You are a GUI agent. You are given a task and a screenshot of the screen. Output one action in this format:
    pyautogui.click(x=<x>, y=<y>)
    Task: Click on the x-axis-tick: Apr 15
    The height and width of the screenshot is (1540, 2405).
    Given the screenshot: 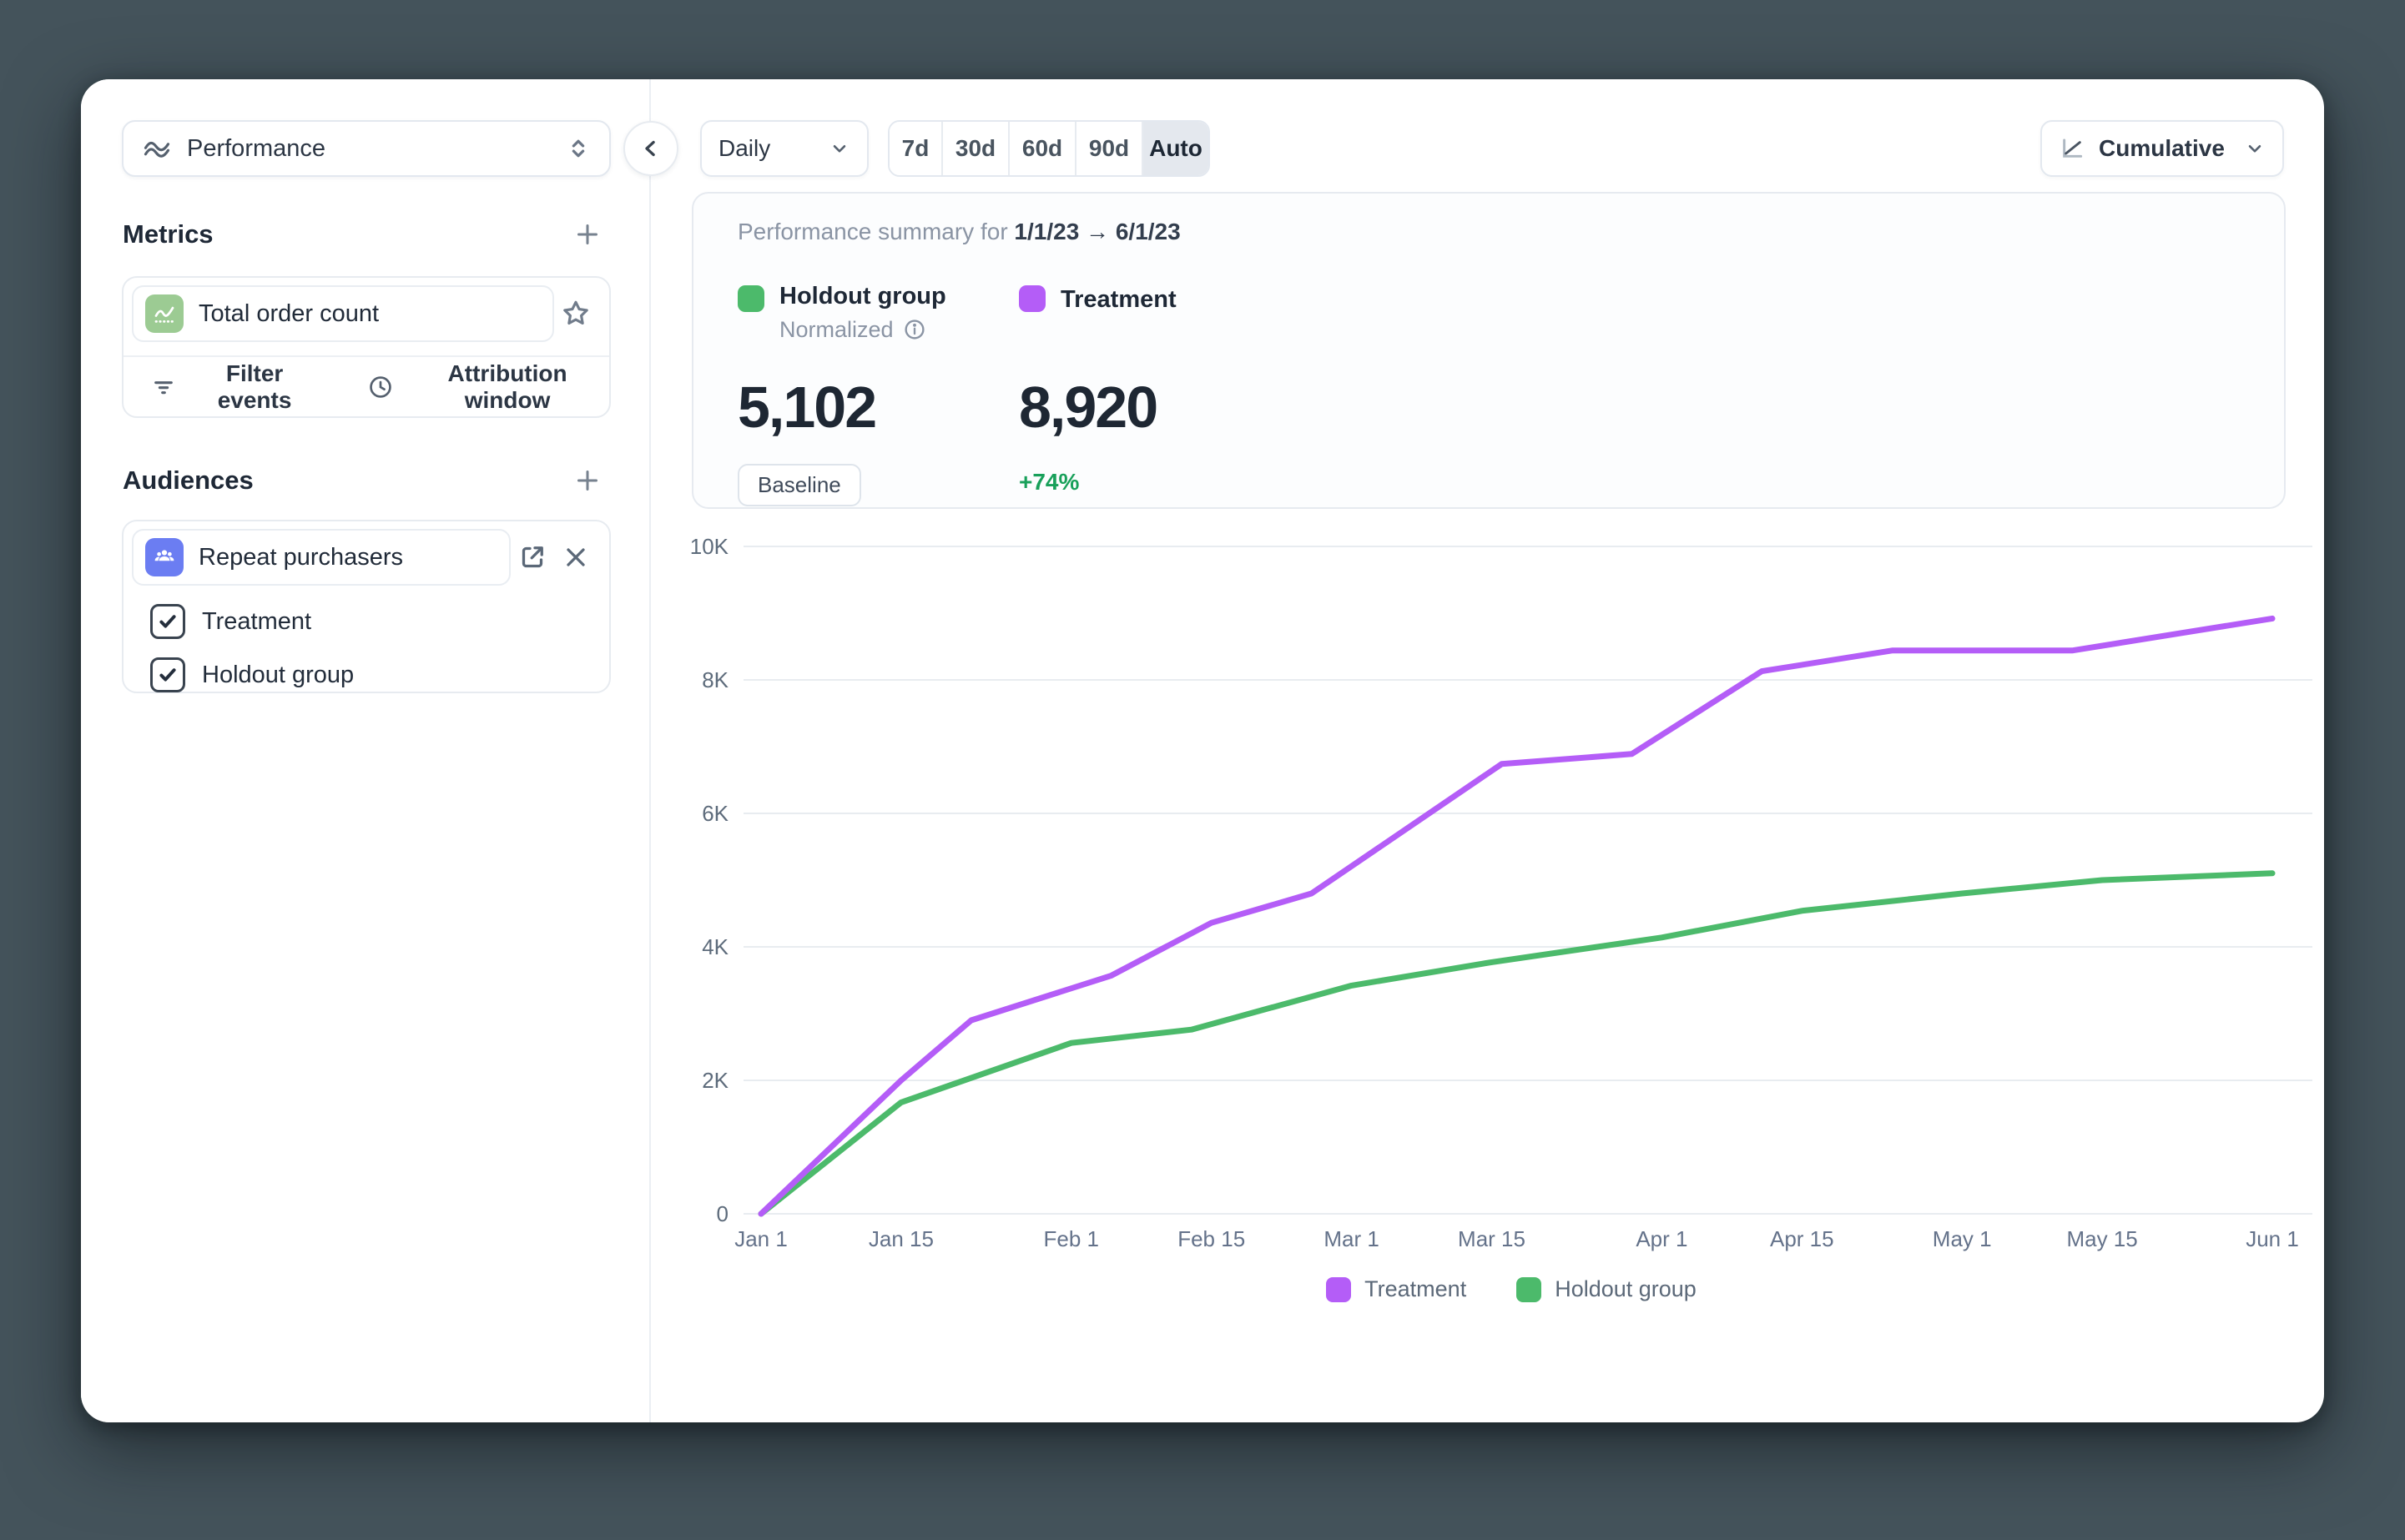 What is the action you would take?
    pyautogui.click(x=1802, y=1238)
    